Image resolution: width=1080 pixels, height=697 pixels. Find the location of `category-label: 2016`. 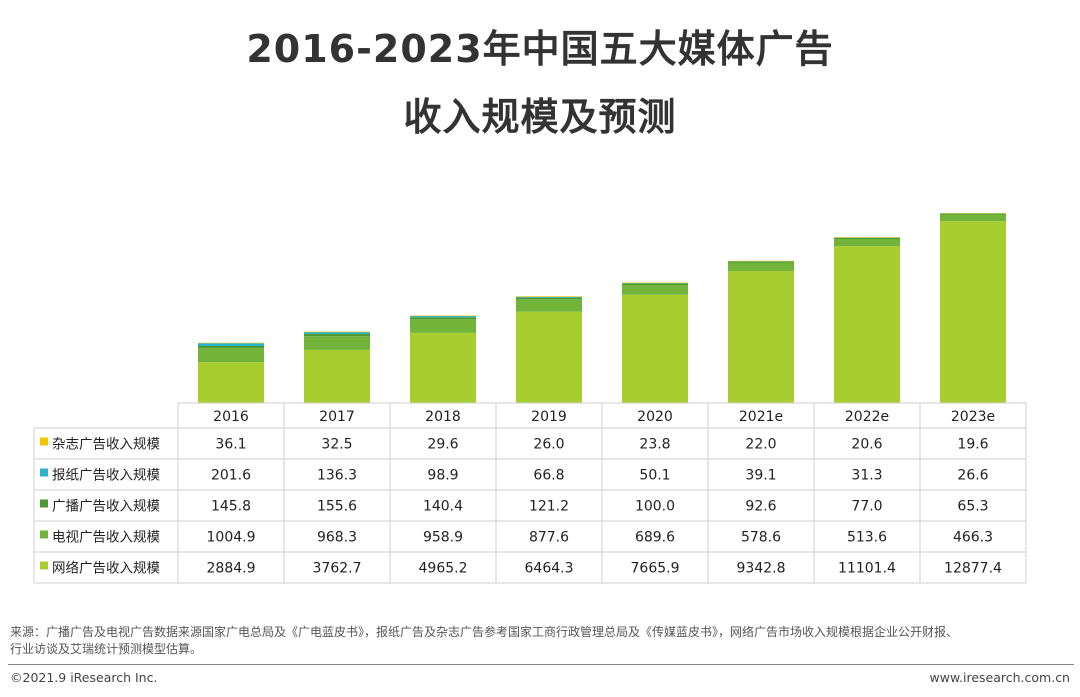

category-label: 2016 is located at coordinates (231, 417).